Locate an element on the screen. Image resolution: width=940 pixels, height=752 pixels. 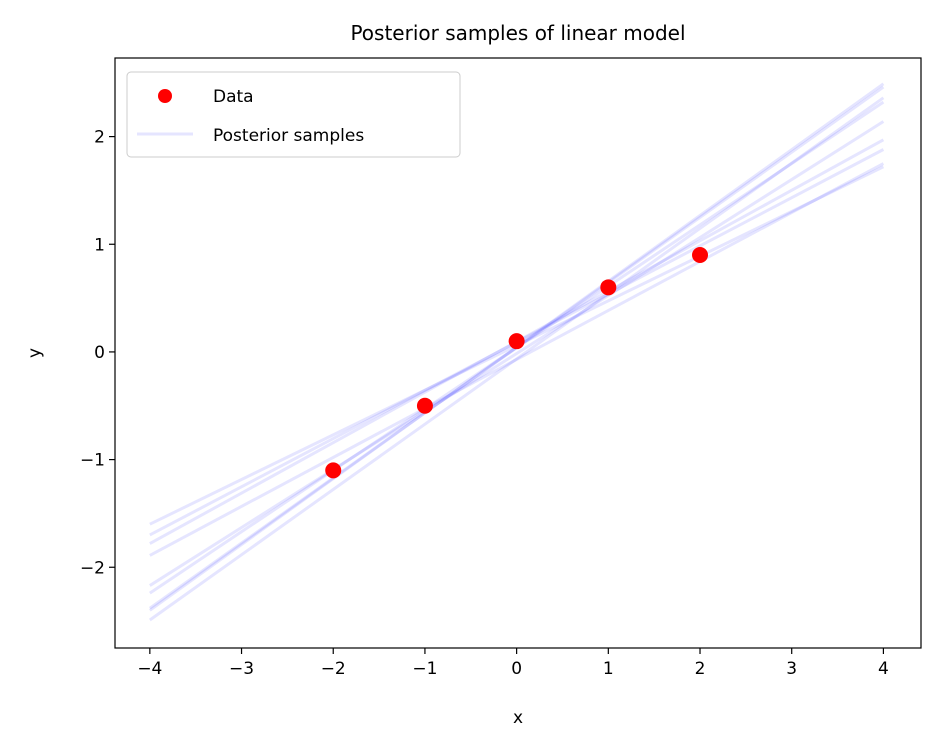
legend: Data Posterior samples is located at coordinates (293, 114).